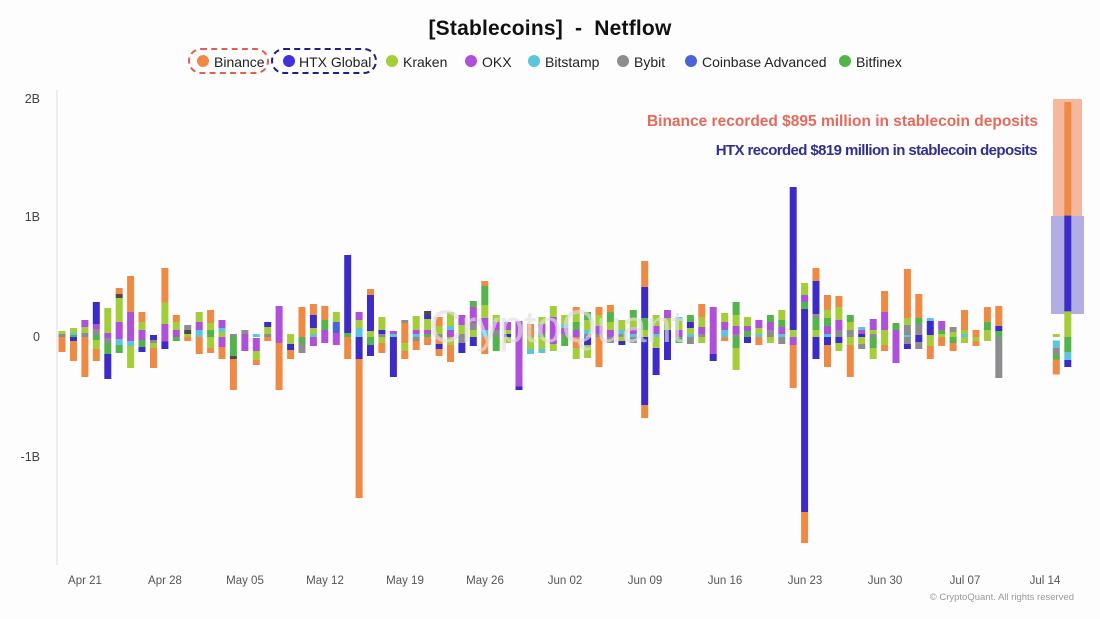  What do you see at coordinates (32, 217) in the screenshot?
I see `svg-text: 1B` at bounding box center [32, 217].